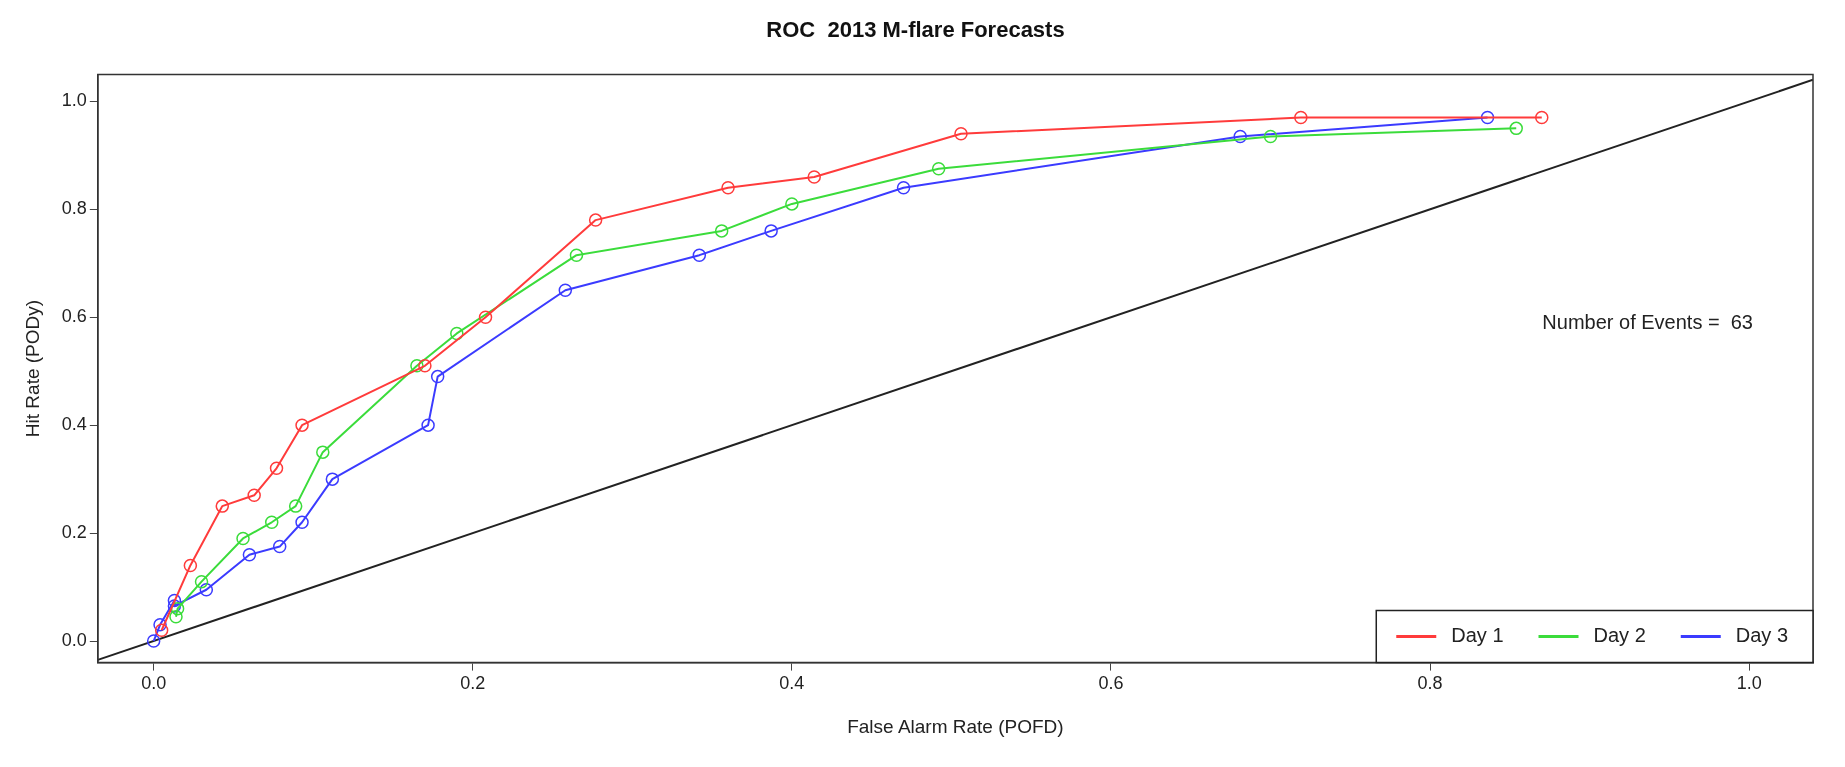  I want to click on x-tick-label: 0.4, so click(792, 683).